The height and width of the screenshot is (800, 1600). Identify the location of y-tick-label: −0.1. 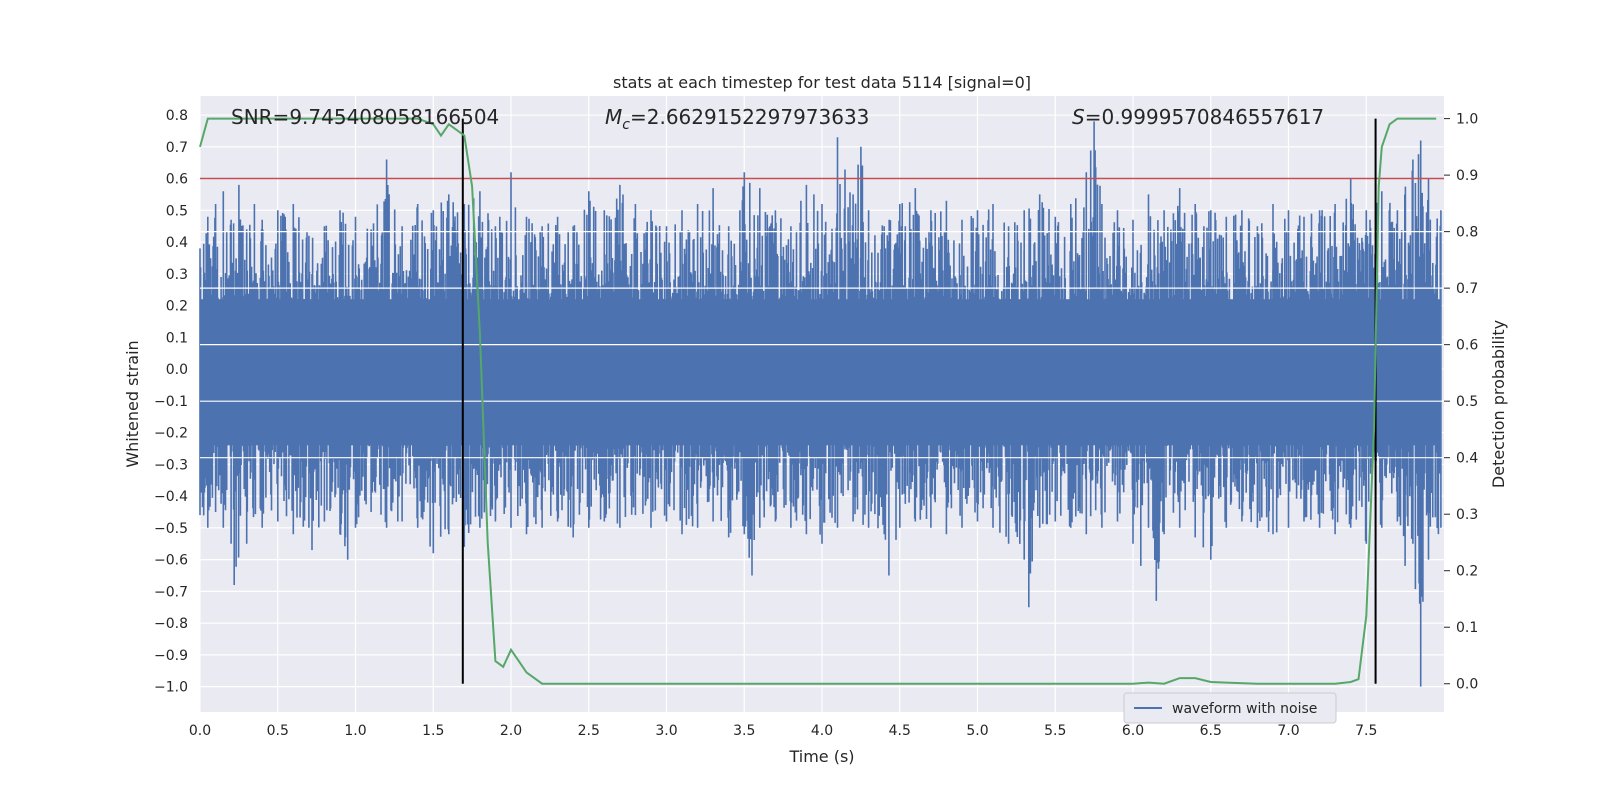
(171, 402).